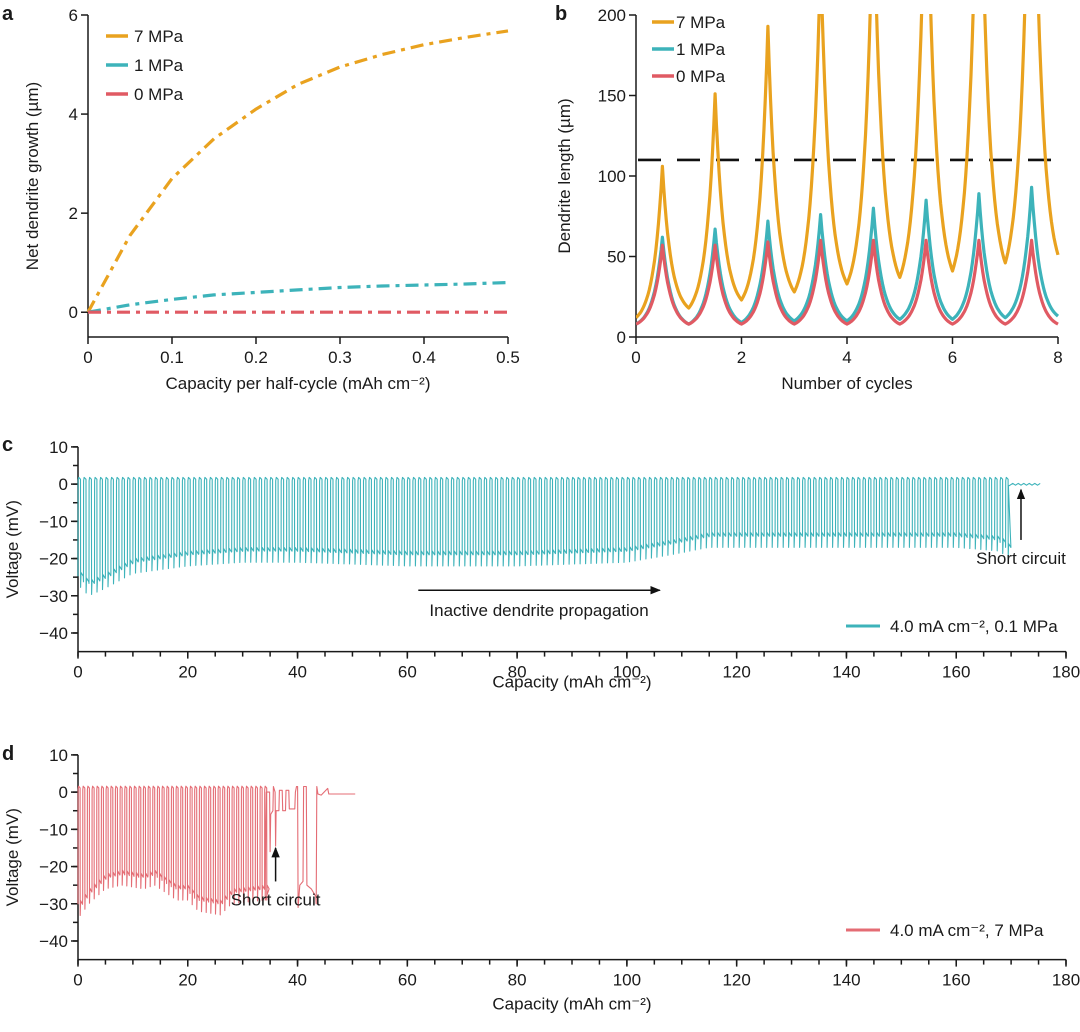 This screenshot has width=1080, height=1032. What do you see at coordinates (848, 166) in the screenshot?
I see `series-line-7-MPa` at bounding box center [848, 166].